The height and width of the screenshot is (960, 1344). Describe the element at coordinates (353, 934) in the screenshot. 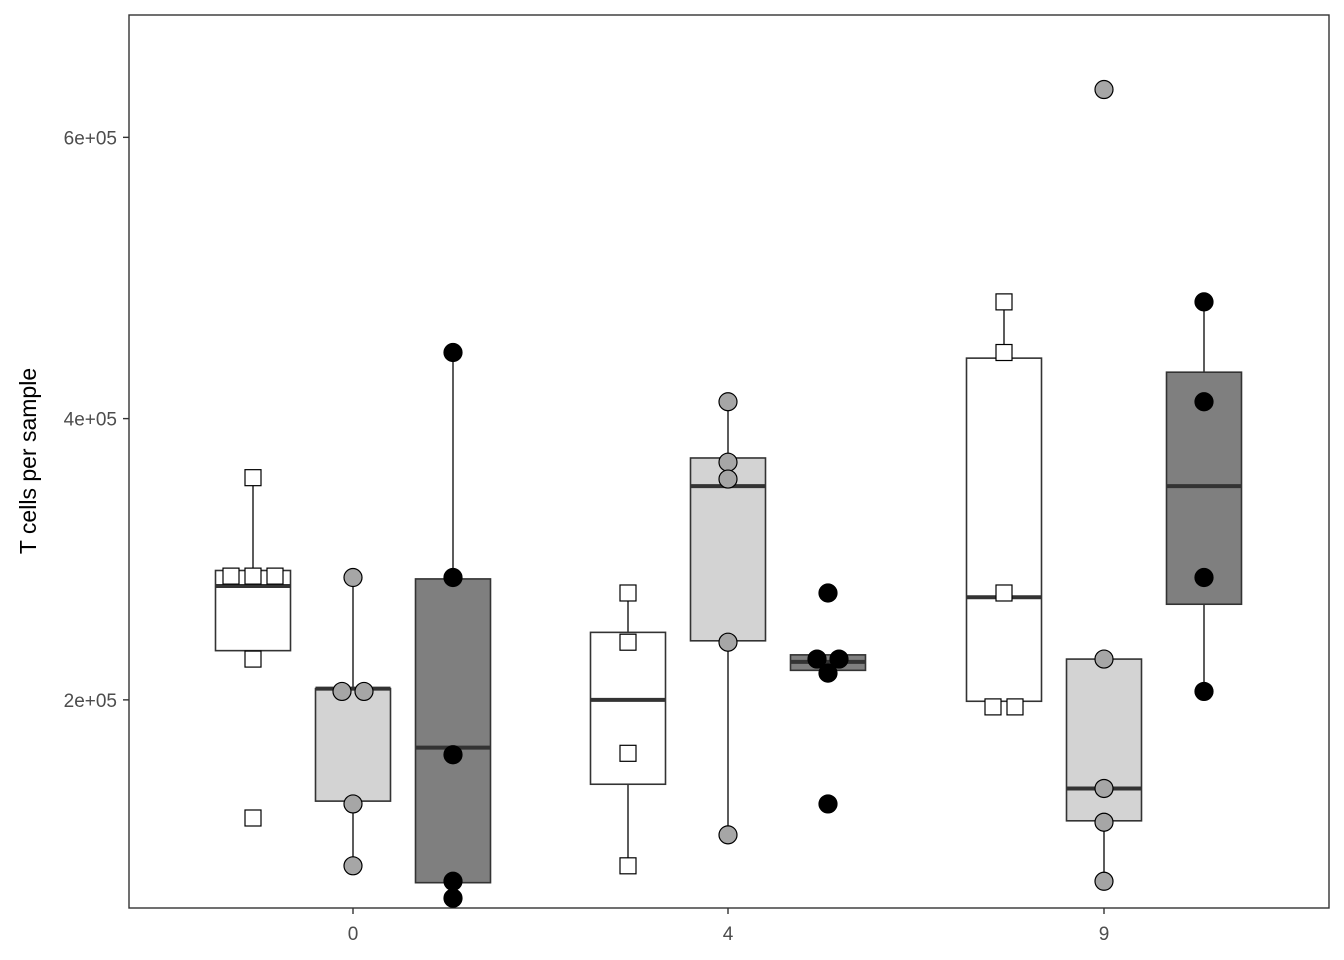

I see `x-tick-label: 0` at that location.